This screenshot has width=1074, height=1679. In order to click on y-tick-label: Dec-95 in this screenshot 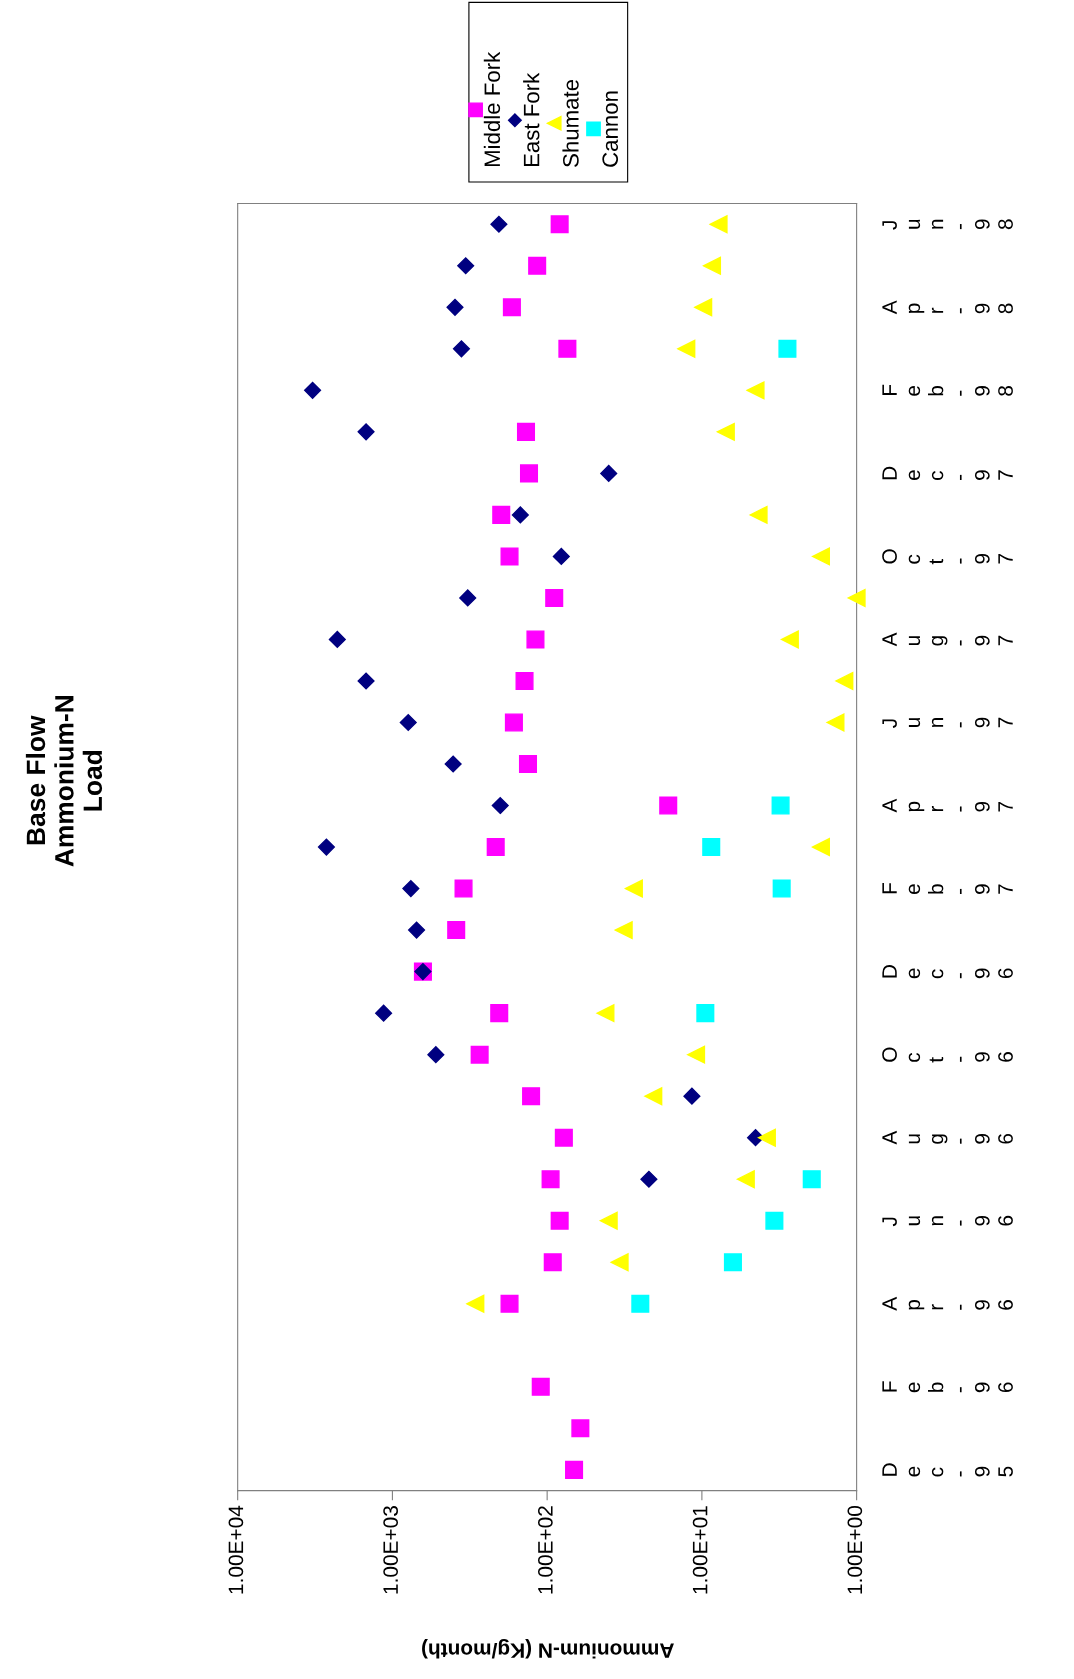, I will do `click(947, 1470)`.